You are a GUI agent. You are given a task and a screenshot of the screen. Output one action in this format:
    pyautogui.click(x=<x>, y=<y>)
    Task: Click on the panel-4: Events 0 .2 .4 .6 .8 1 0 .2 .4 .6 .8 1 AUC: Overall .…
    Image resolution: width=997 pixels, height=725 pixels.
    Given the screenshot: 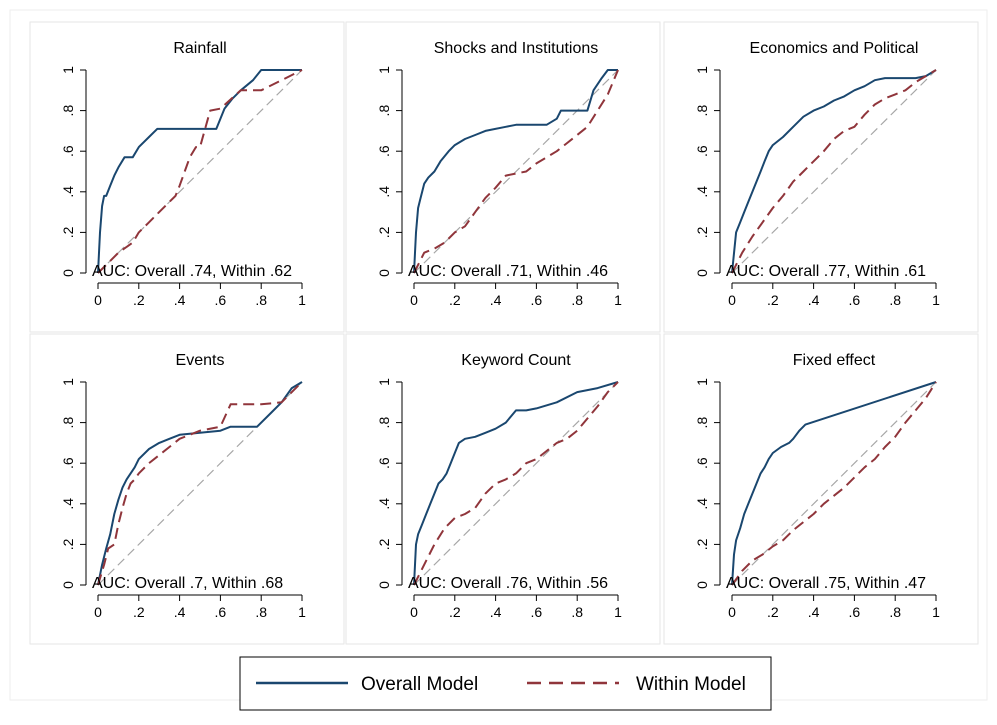 What is the action you would take?
    pyautogui.click(x=187, y=489)
    